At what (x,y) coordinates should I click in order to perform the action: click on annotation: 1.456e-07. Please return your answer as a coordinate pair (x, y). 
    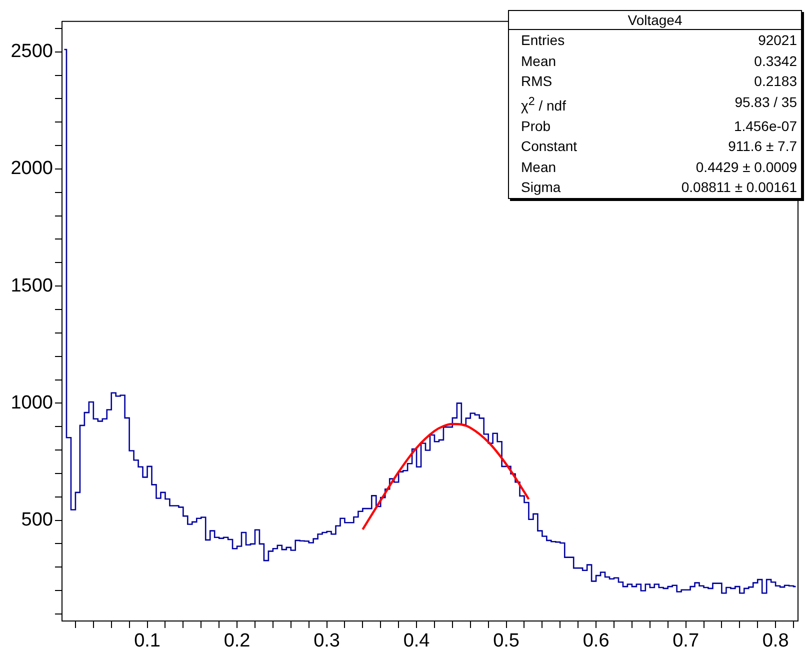
    Looking at the image, I should click on (765, 126).